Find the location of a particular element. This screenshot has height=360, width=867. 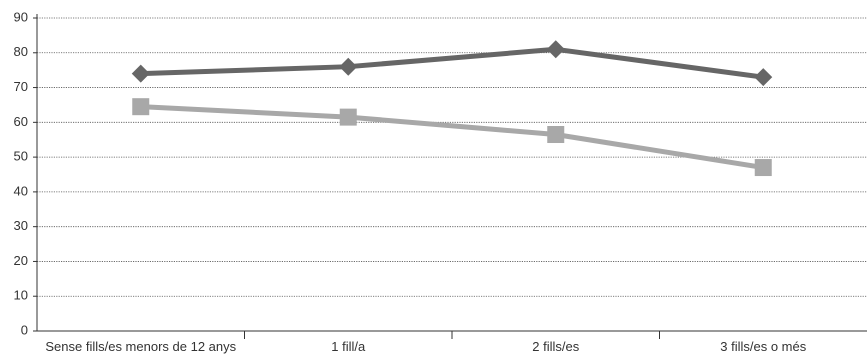

x-category-label: Sense fills/es menors de 12 anys is located at coordinates (140, 346).